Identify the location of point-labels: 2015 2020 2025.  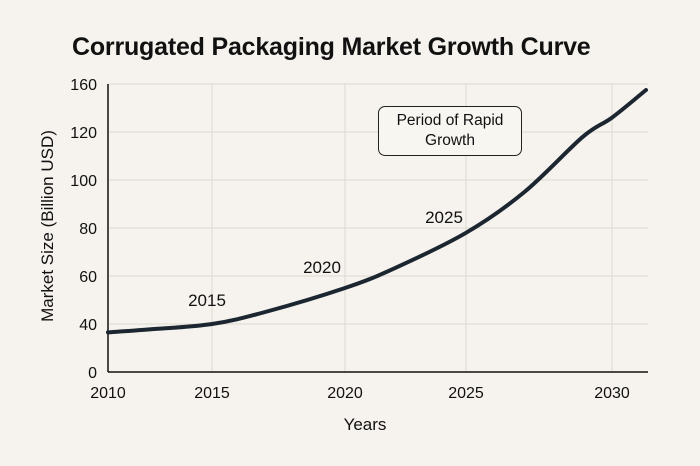
(325, 259).